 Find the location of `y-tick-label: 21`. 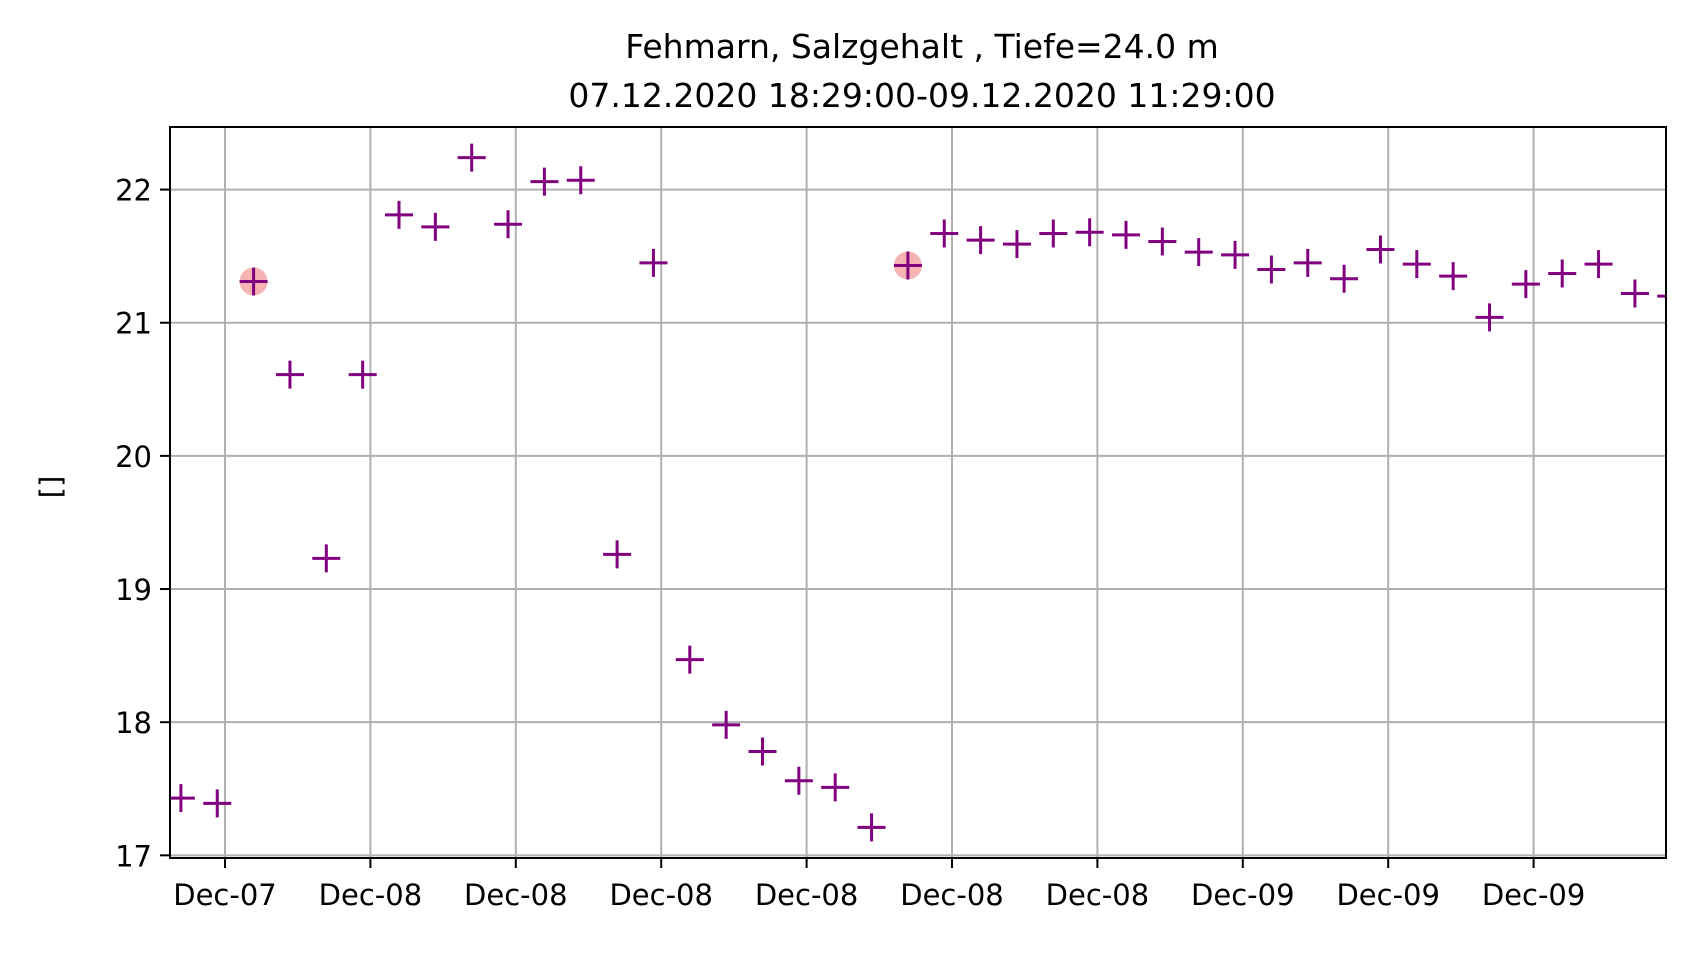

y-tick-label: 21 is located at coordinates (133, 324).